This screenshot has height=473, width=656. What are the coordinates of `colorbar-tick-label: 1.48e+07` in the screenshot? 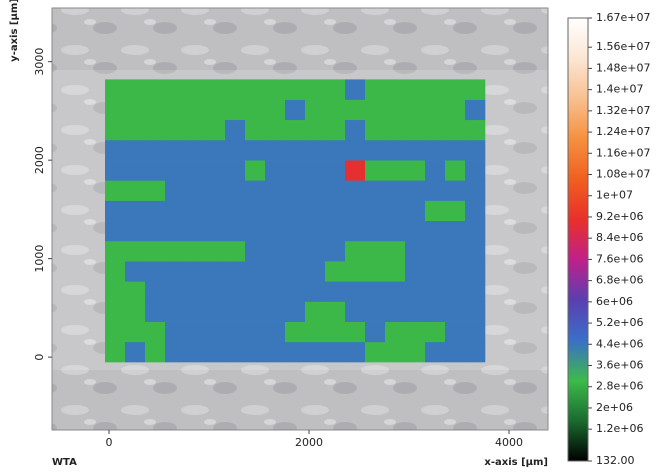 It's located at (623, 67).